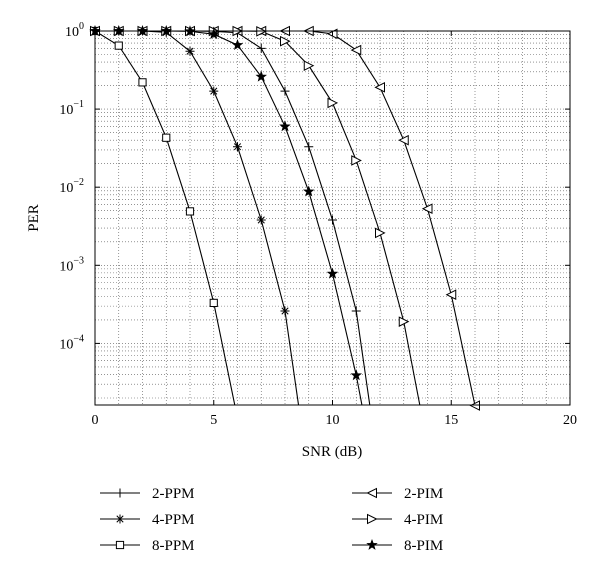  I want to click on legend-marker-4-ppm, so click(120, 519).